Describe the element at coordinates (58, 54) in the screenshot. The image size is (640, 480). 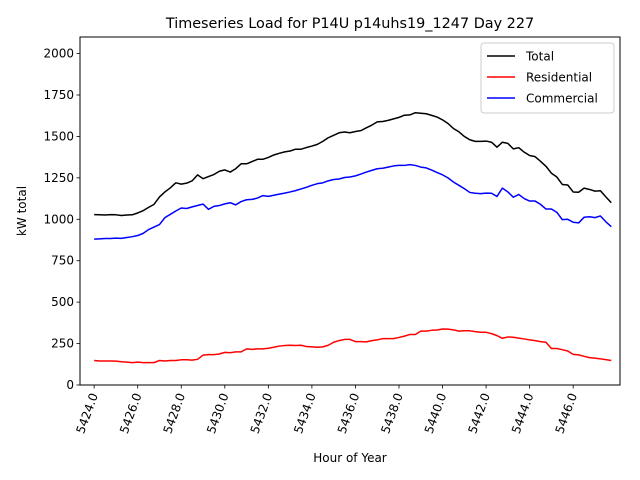
I see `y-tick-label: 2000` at that location.